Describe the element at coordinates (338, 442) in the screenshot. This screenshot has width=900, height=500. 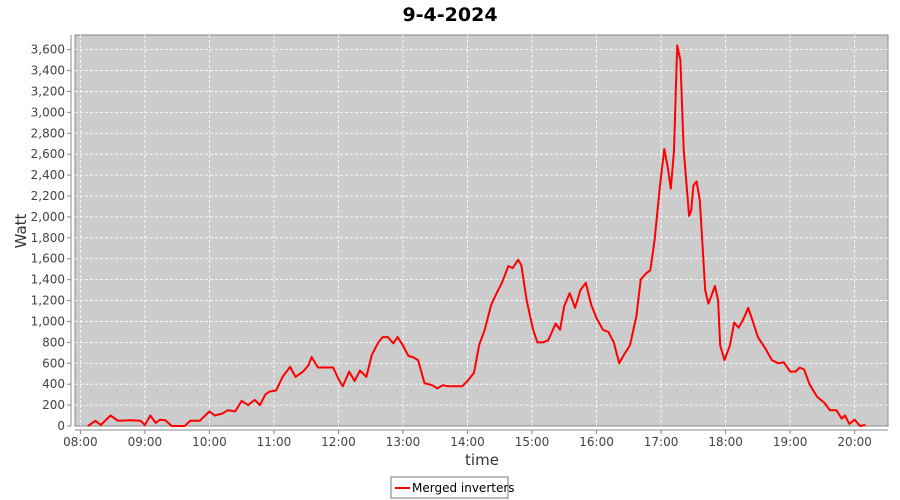
I see `x-tick-label: 12:00` at that location.